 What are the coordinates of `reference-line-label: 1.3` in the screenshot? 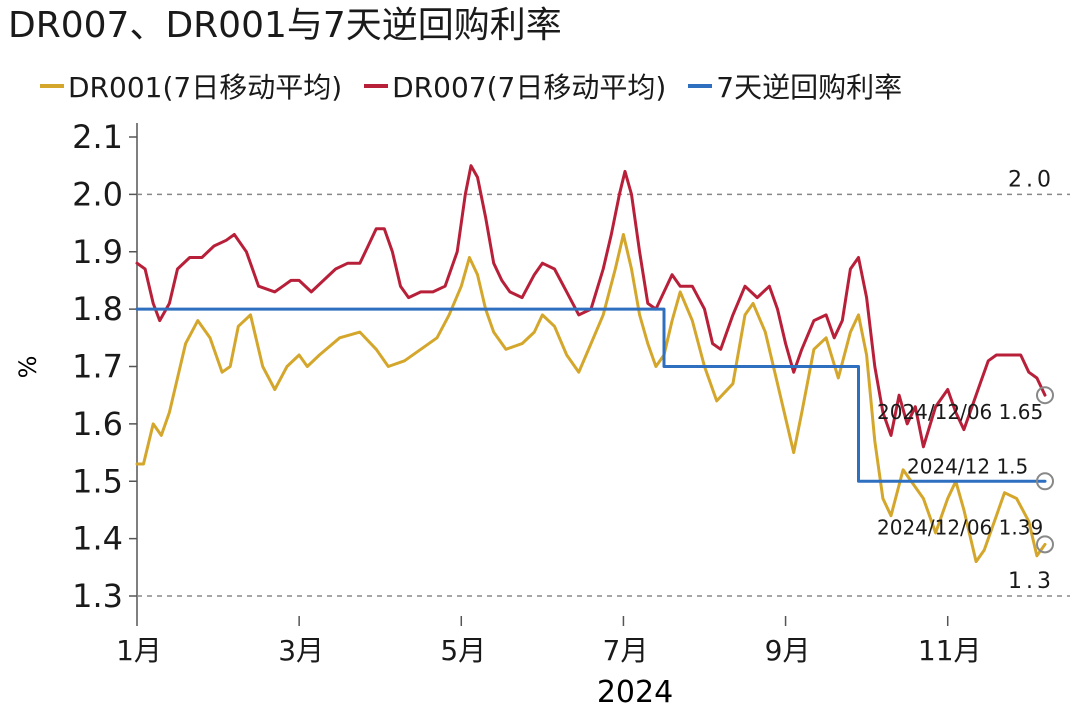 It's located at (1031, 581).